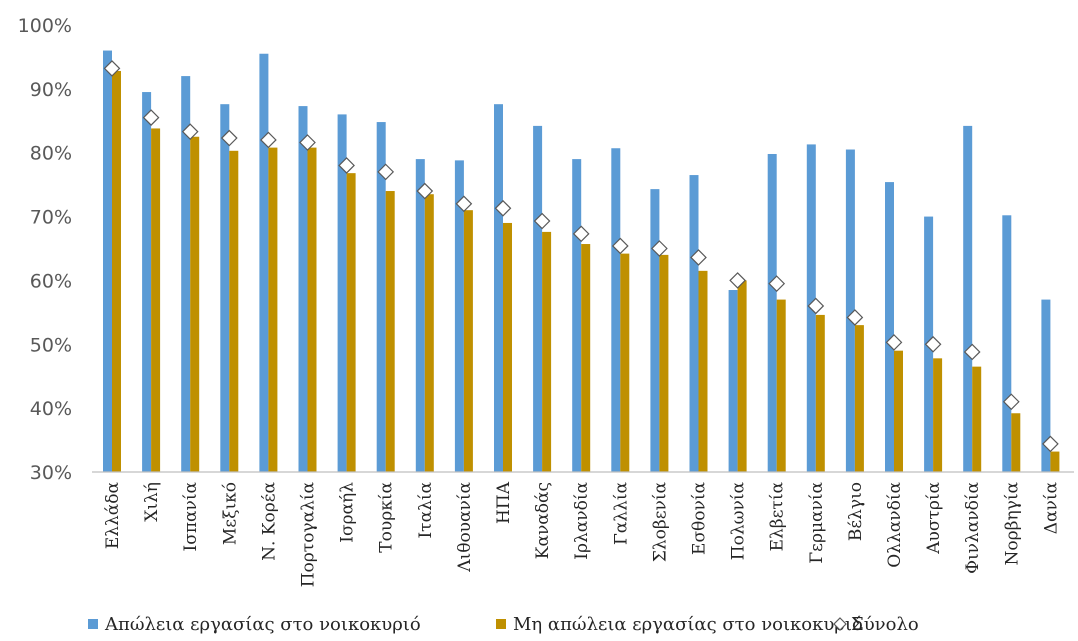 The width and height of the screenshot is (1078, 641). What do you see at coordinates (582, 520) in the screenshot?
I see `x-category-label: Ιρλανδία` at bounding box center [582, 520].